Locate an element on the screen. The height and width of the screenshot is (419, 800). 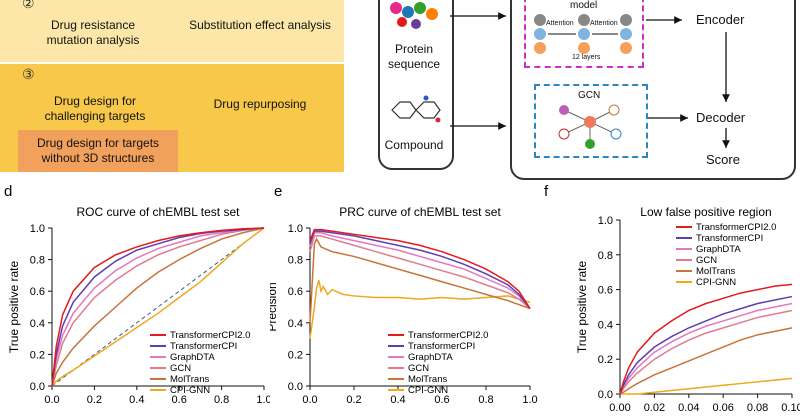
encoder-label: Encoder is located at coordinates (720, 19).